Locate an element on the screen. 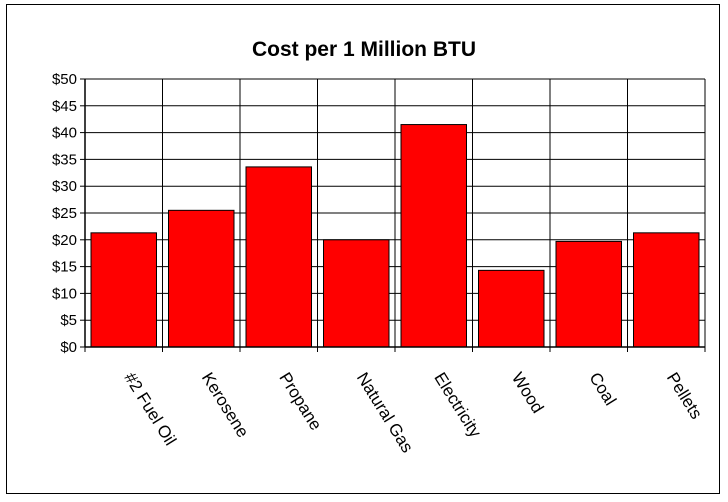  x-tick-label: Wood is located at coordinates (527, 392).